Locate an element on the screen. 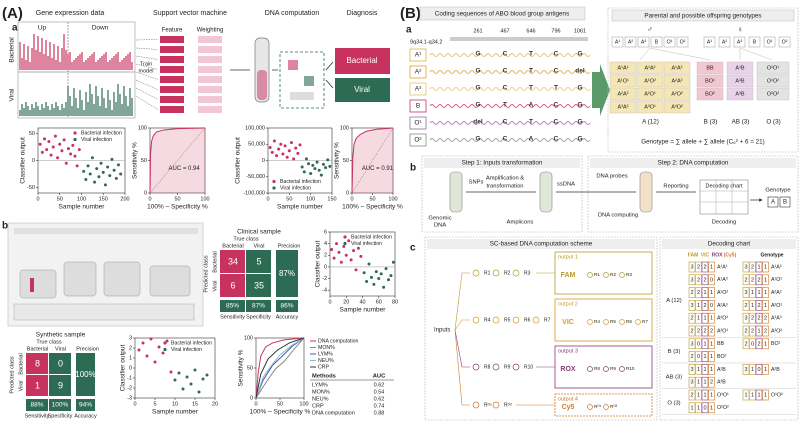 Image resolution: width=800 pixels, height=423 pixels. x-tick-label: 100 is located at coordinates (392, 199).